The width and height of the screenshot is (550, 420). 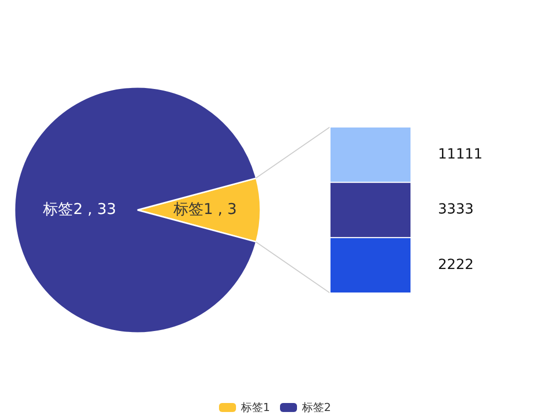 What do you see at coordinates (456, 210) in the screenshot?
I see `data-label: 3333` at bounding box center [456, 210].